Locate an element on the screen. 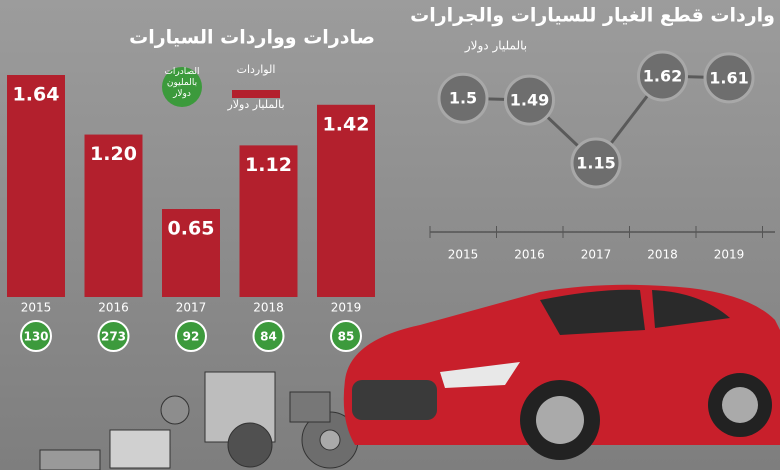 The image size is (780, 470). legend-swatch is located at coordinates (256, 94).